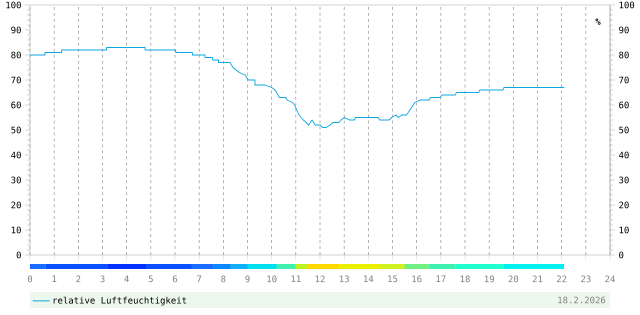  What do you see at coordinates (320, 279) in the screenshot?
I see `x-tick-label: 12` at bounding box center [320, 279].